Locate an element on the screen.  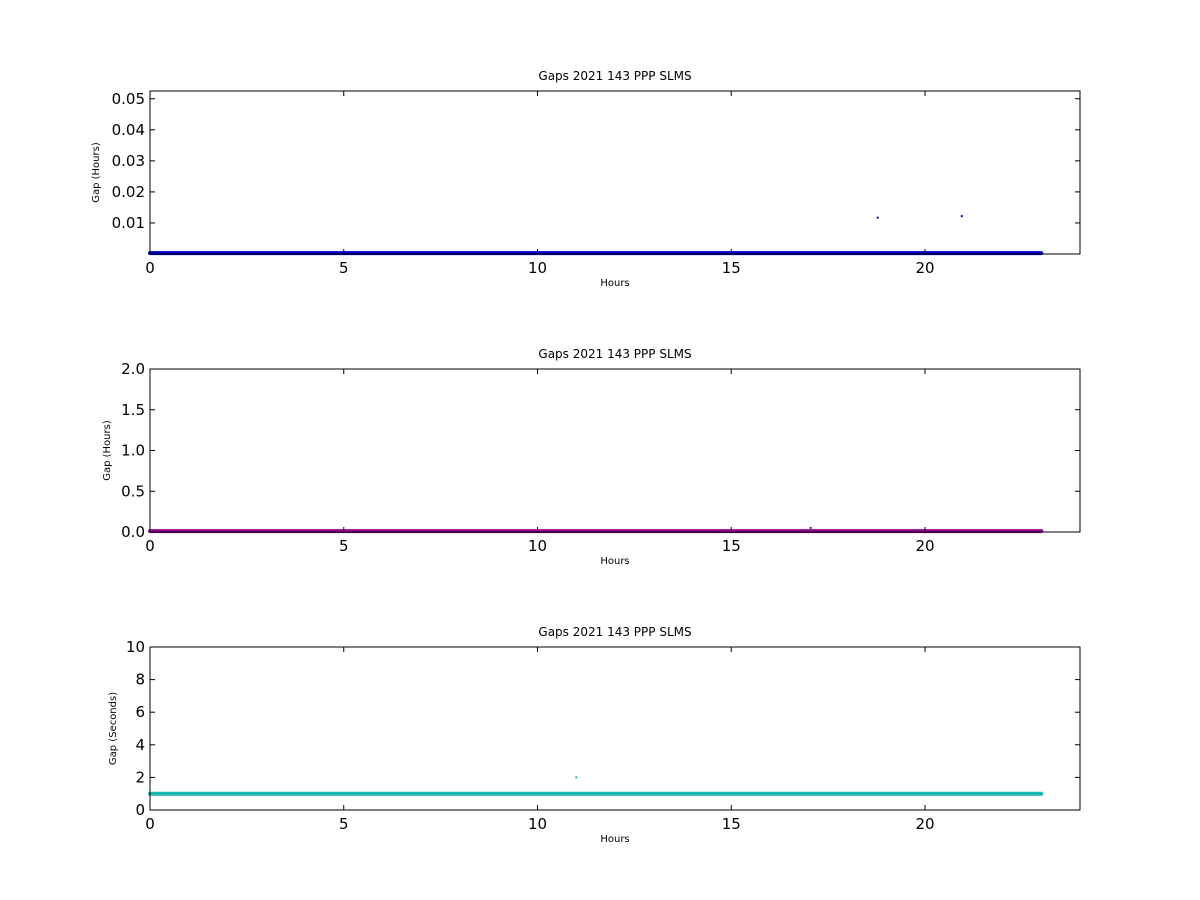
y-tick-label: 8 is located at coordinates (140, 680).